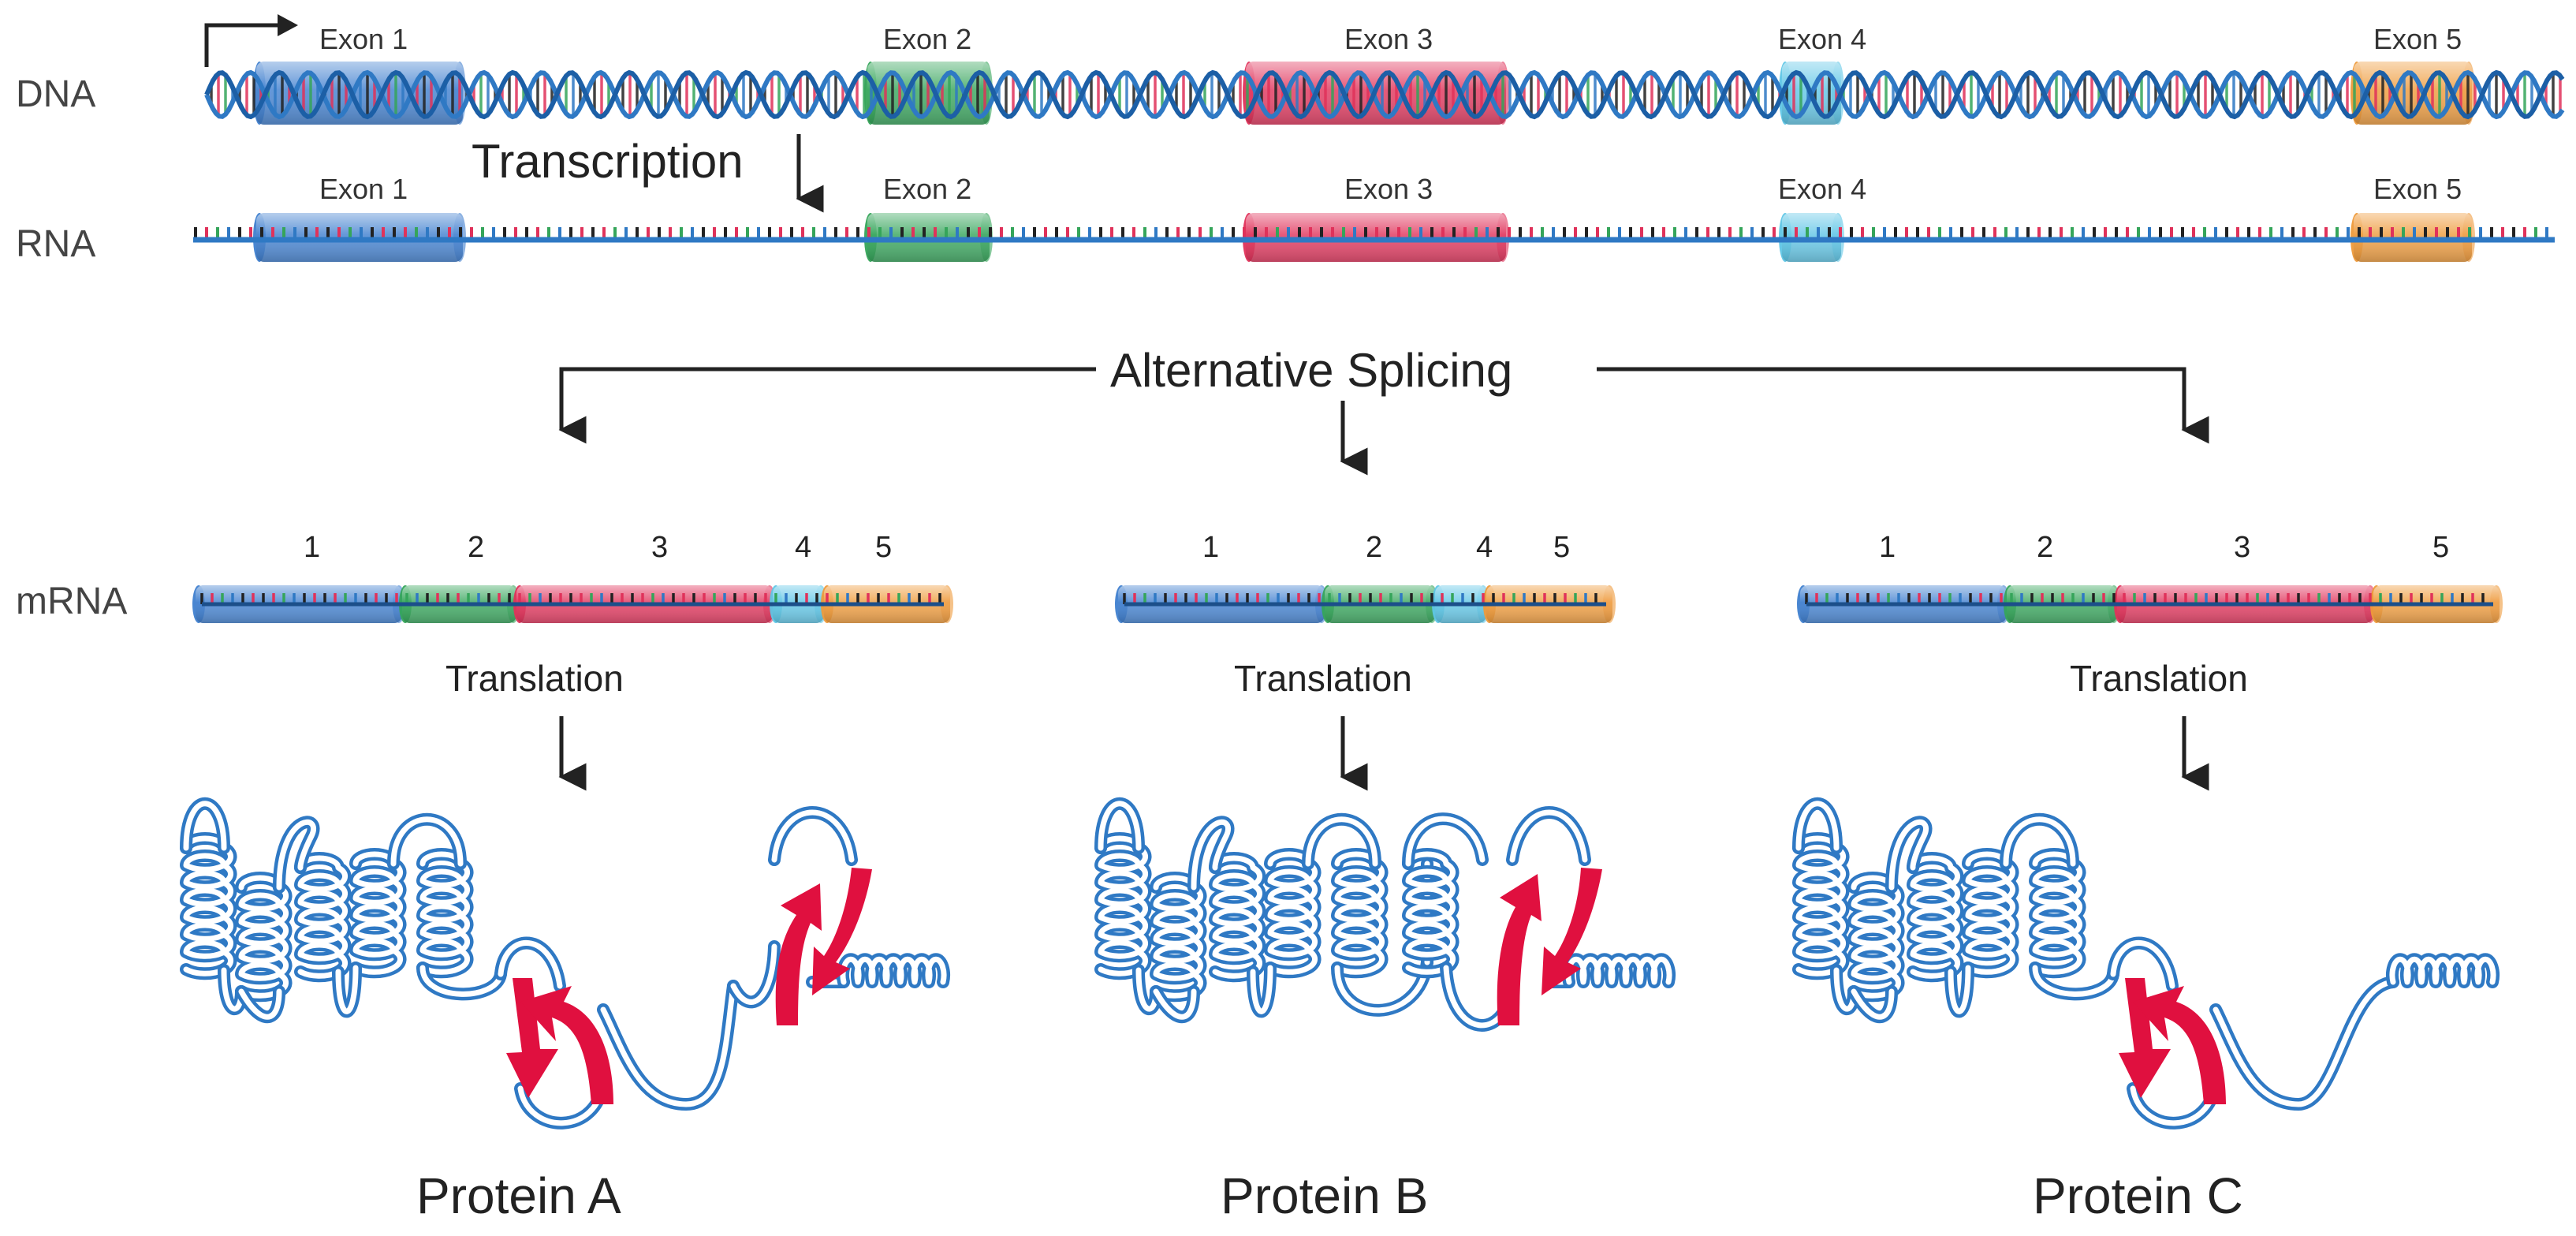 Image resolution: width=2576 pixels, height=1236 pixels. I want to click on translation-label-c: Translation, so click(2159, 679).